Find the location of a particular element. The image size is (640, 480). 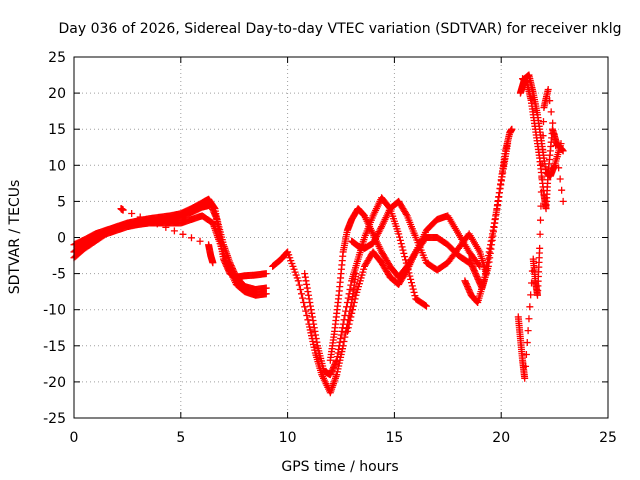

x-tick-label: 20 is located at coordinates (501, 438).